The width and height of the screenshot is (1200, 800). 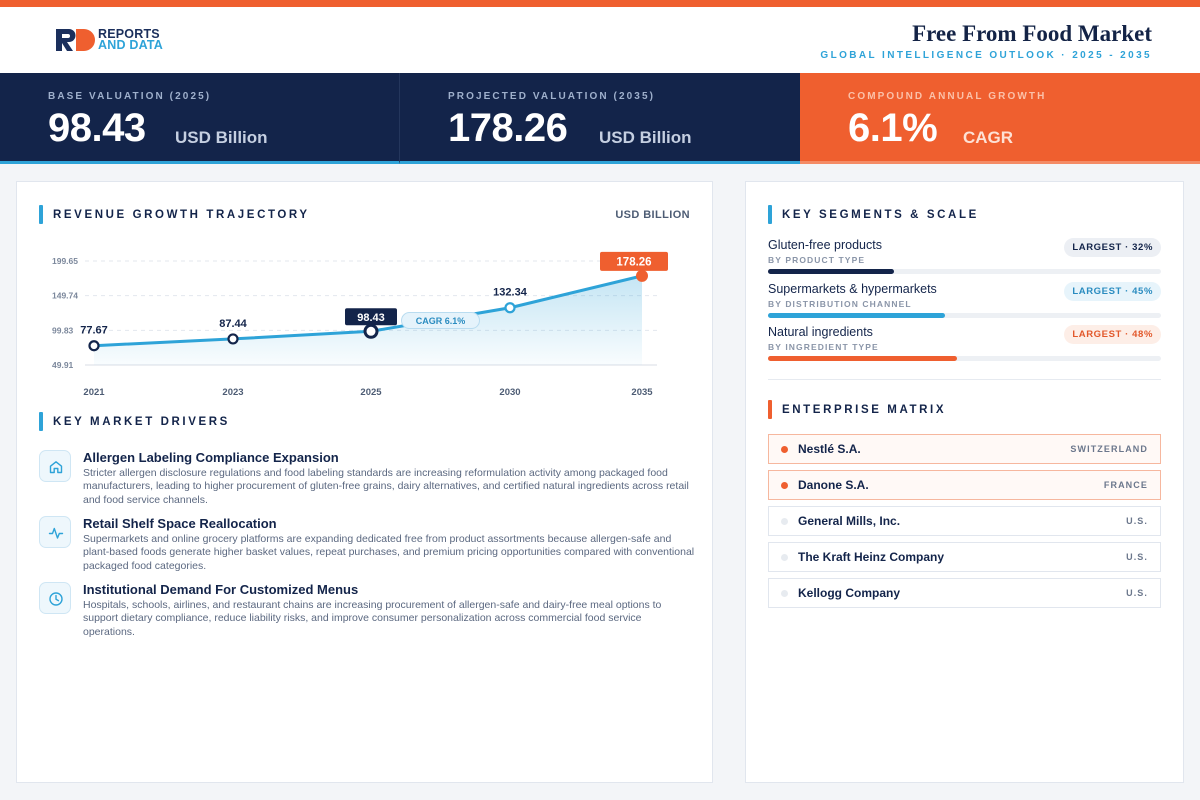 I want to click on brand-wordmark: REPORTS AND DATA, so click(x=131, y=39).